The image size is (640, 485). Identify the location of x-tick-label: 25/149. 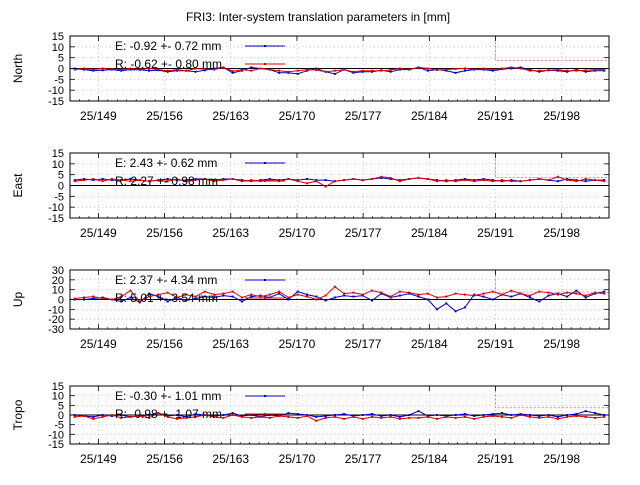
(98, 116).